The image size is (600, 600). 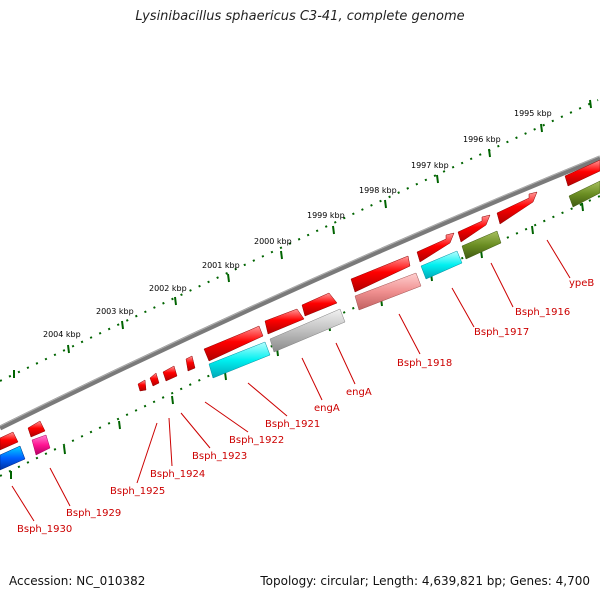 What do you see at coordinates (256, 440) in the screenshot?
I see `gene-label: Bsph_1922` at bounding box center [256, 440].